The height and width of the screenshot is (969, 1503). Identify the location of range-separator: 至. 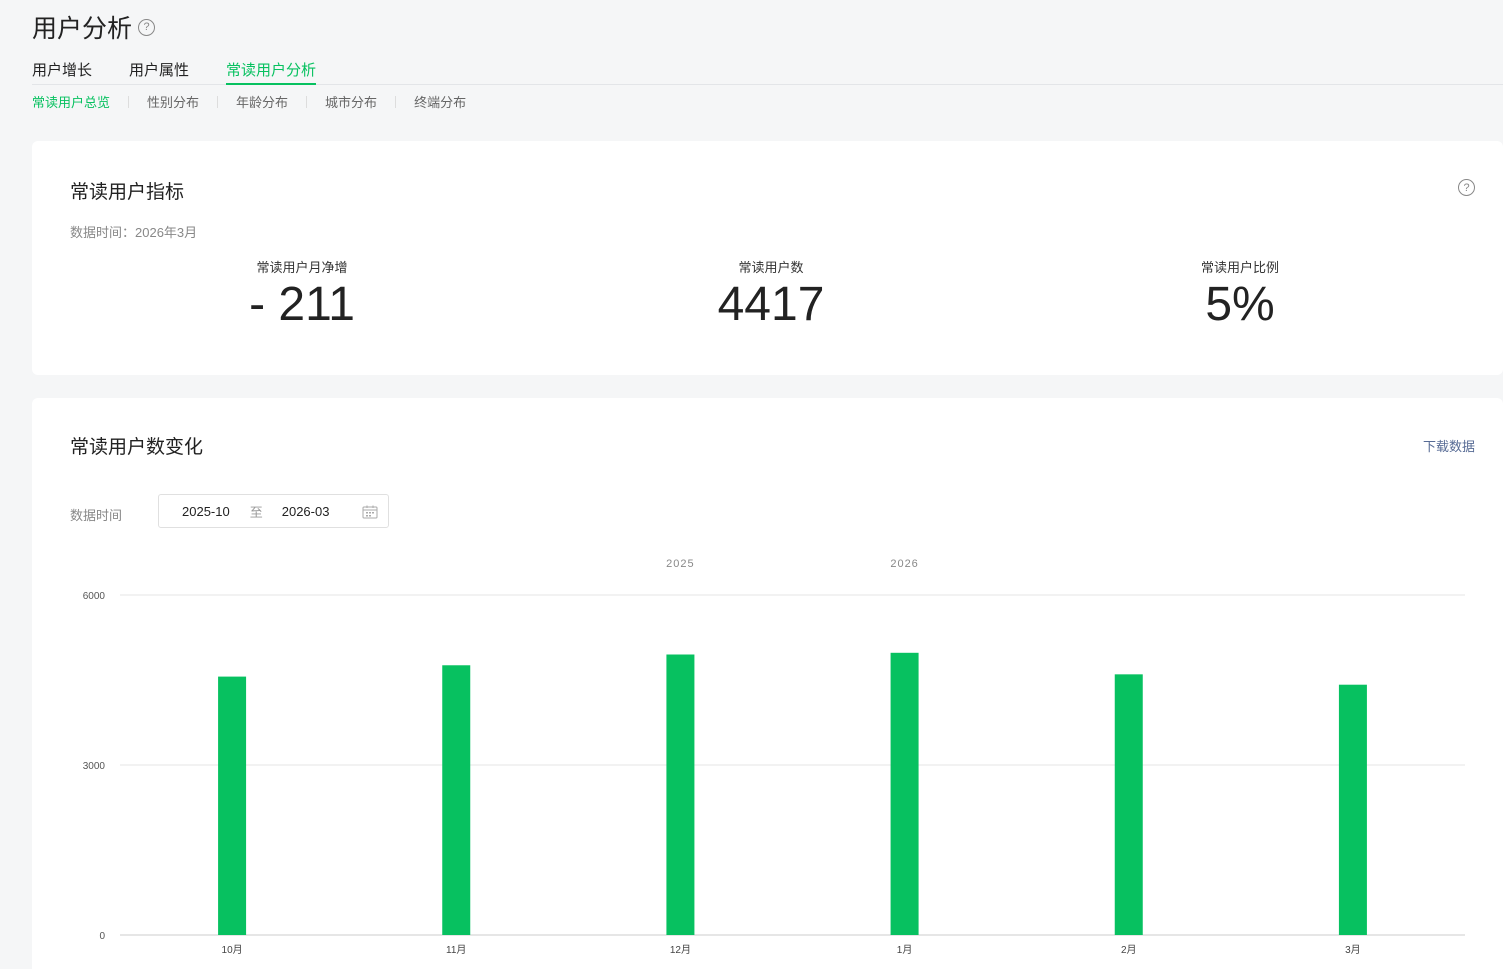
(256, 512).